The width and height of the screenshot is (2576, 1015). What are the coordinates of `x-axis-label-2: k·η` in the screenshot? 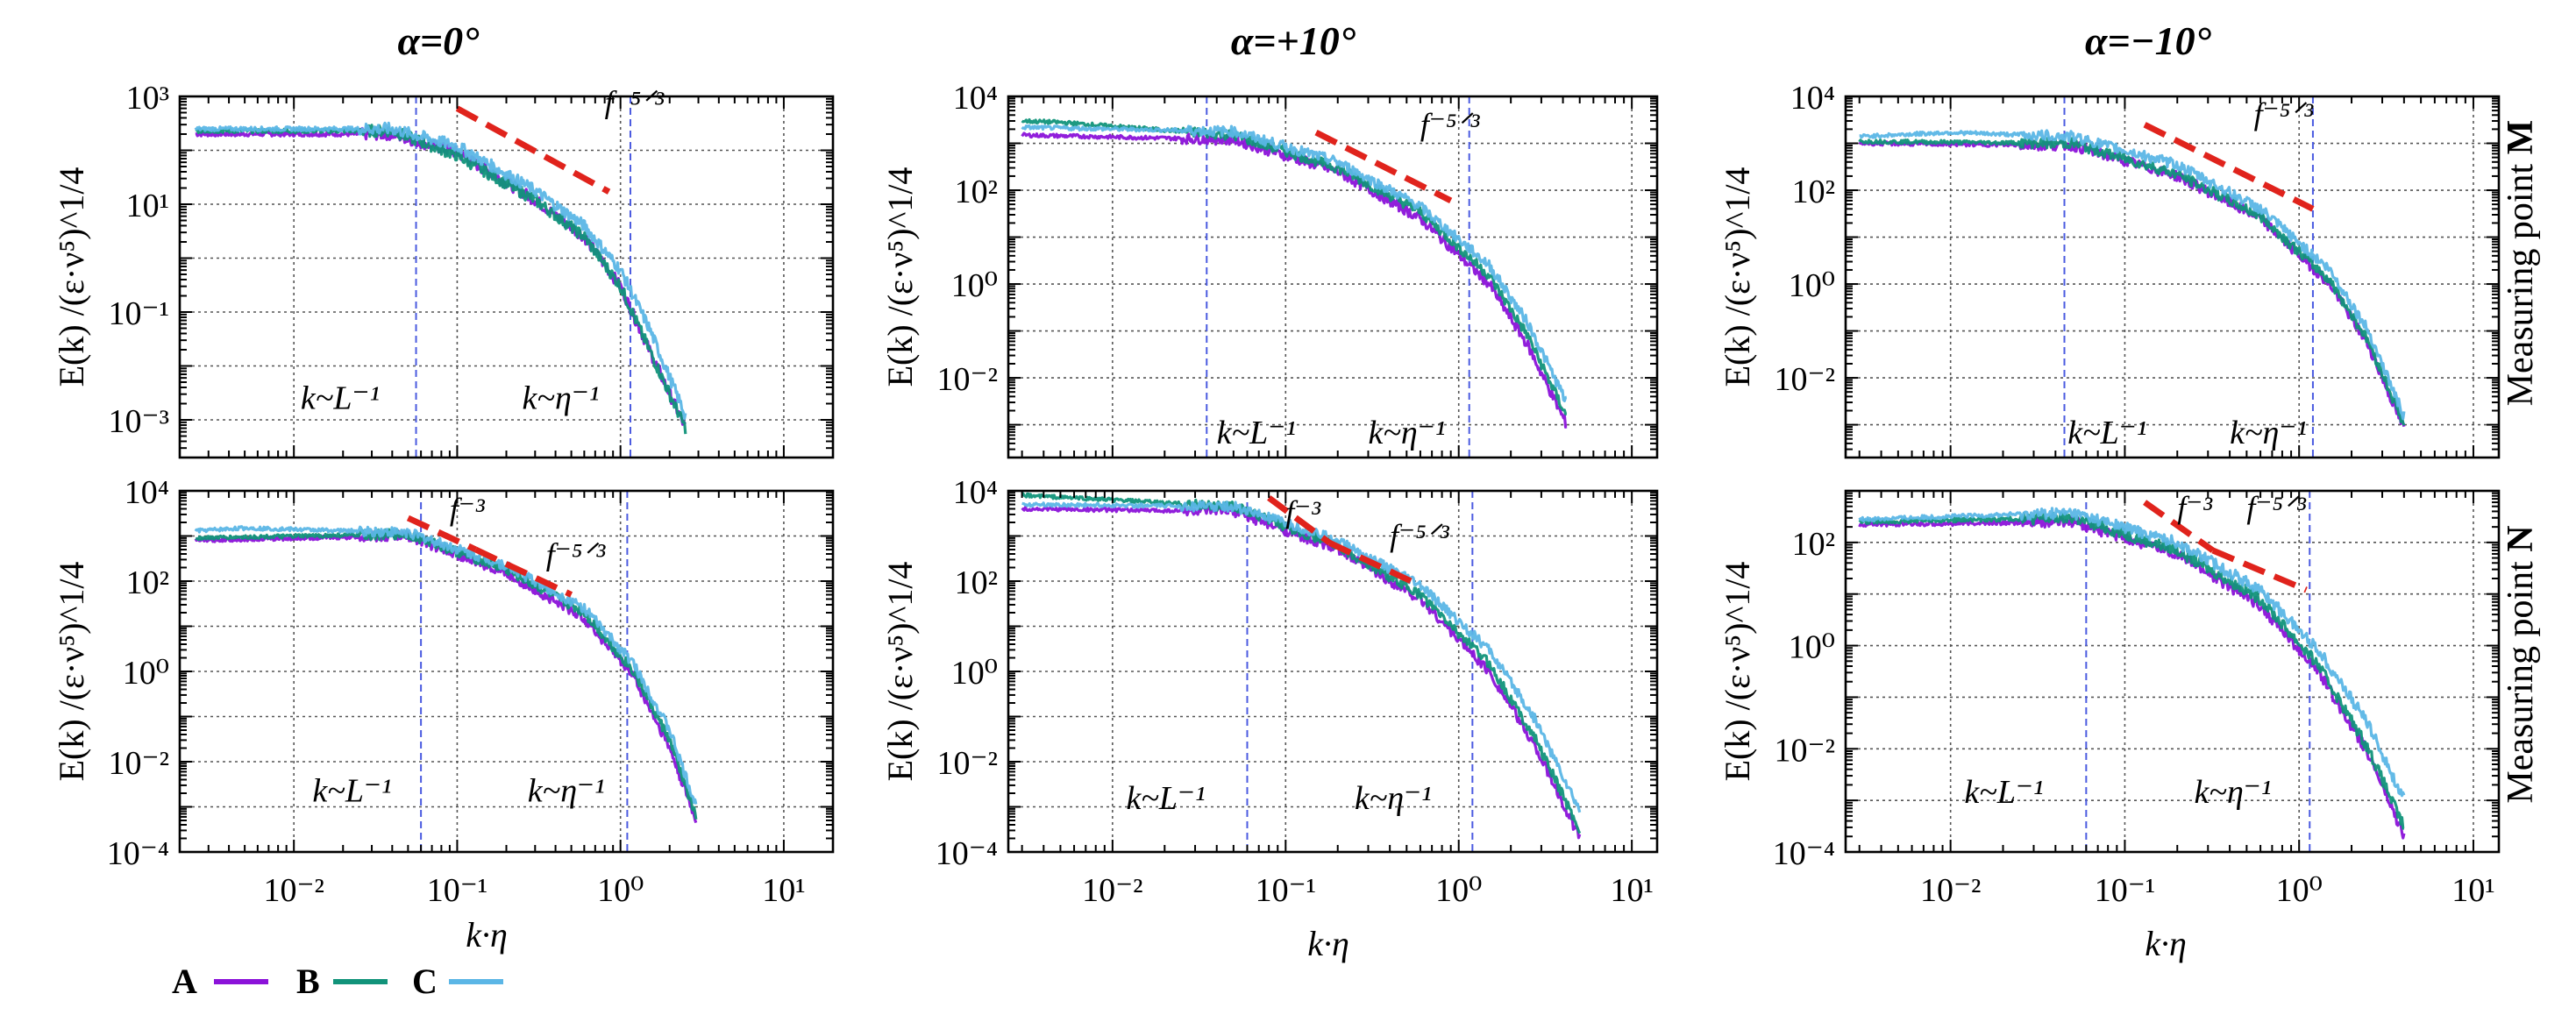 It's located at (2166, 944).